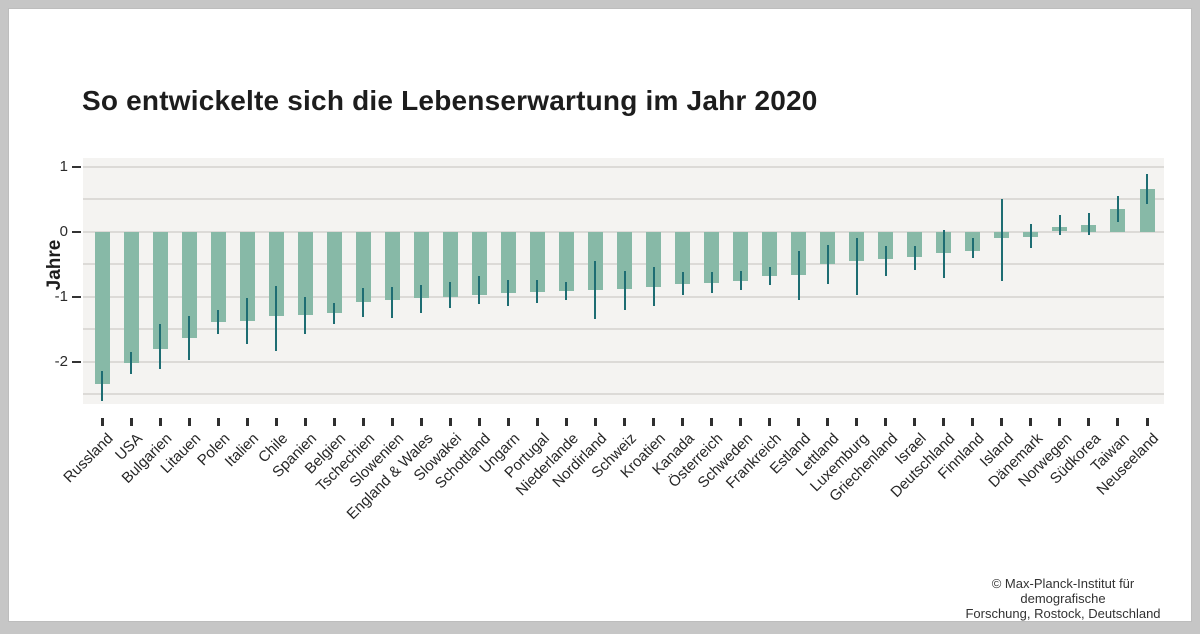 The image size is (1200, 634). Describe the element at coordinates (1063, 591) in the screenshot. I see `attribution-line-1: © Max-Planck-Institut für demografische` at that location.